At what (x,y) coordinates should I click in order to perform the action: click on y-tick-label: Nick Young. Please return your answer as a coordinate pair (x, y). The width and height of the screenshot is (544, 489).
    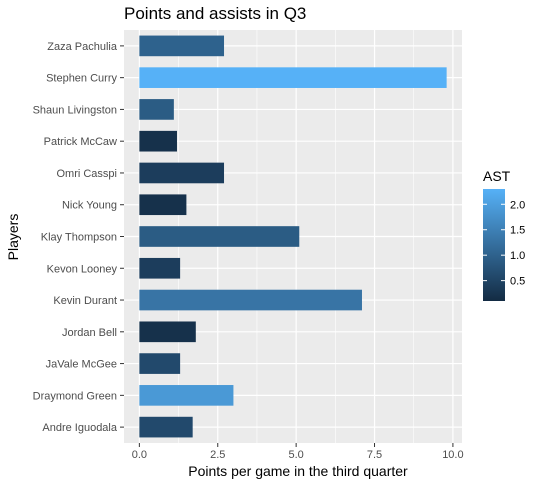
    Looking at the image, I should click on (89, 206).